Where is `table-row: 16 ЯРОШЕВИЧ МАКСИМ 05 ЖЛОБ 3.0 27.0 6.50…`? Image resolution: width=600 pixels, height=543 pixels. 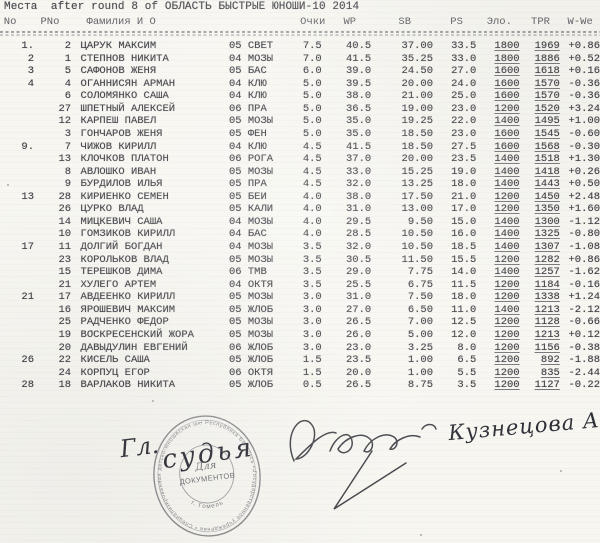
table-row: 16 ЯРОШЕВИЧ МАКСИМ 05 ЖЛОБ 3.0 27.0 6.50… is located at coordinates (300, 310).